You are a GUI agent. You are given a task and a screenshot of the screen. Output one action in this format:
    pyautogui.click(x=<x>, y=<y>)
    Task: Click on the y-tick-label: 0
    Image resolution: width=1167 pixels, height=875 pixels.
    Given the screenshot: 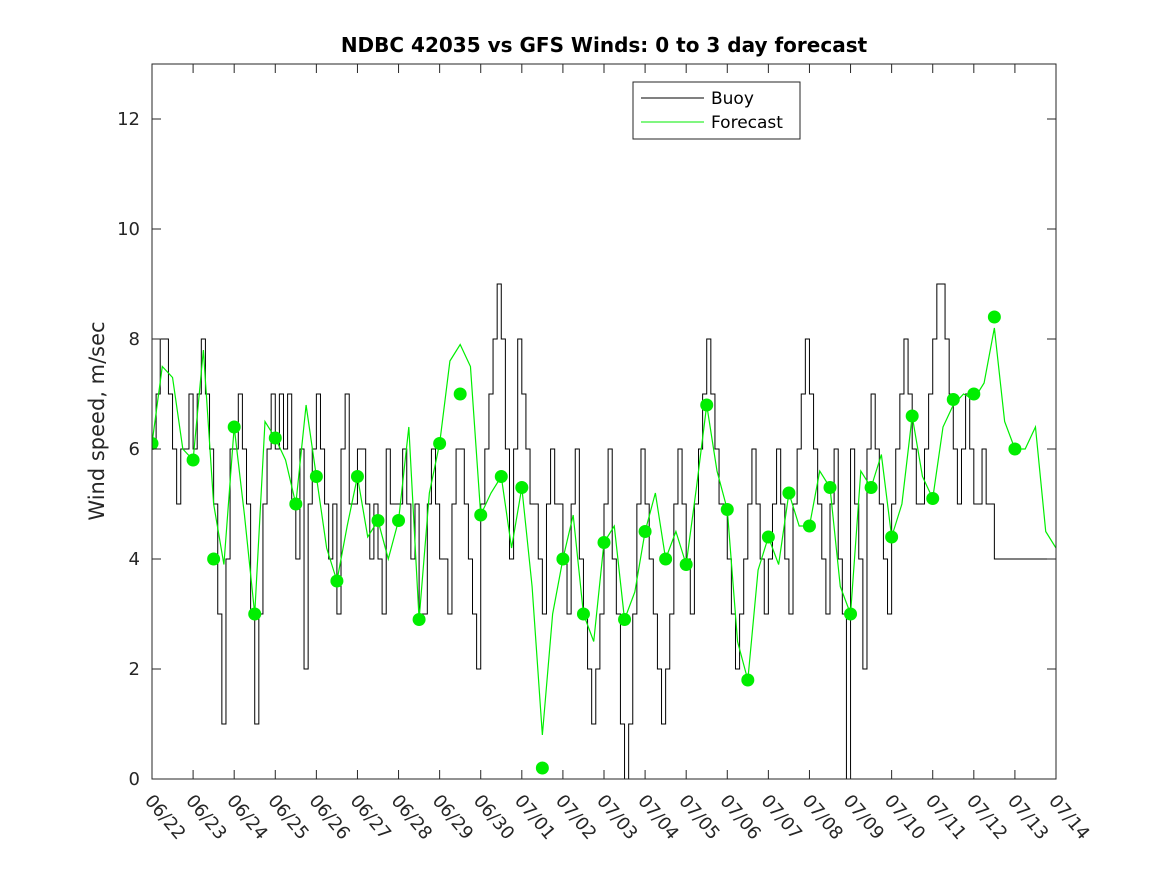 What is the action you would take?
    pyautogui.click(x=134, y=779)
    